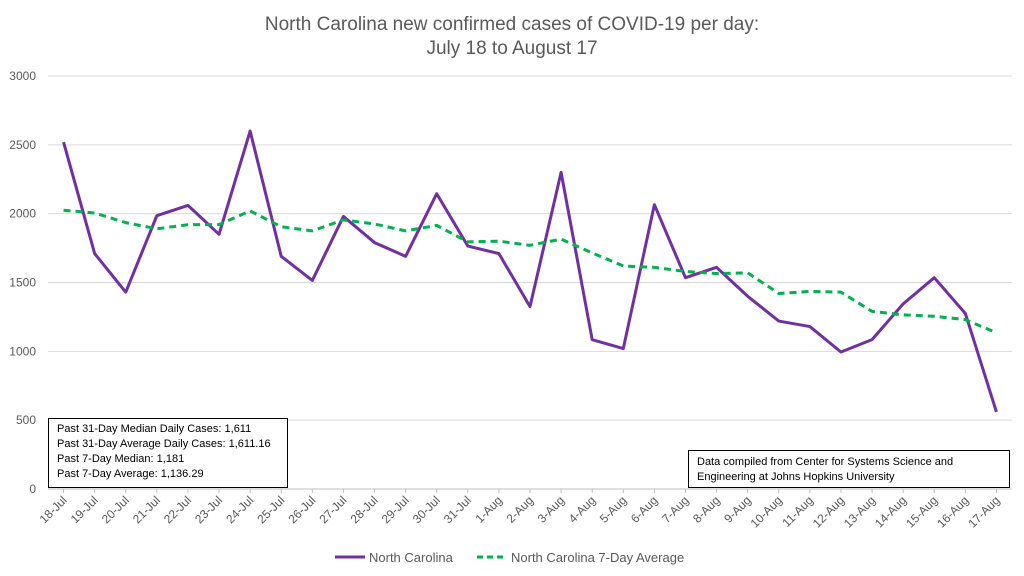  Describe the element at coordinates (53, 509) in the screenshot. I see `x-tick-label: 18-Jul` at that location.